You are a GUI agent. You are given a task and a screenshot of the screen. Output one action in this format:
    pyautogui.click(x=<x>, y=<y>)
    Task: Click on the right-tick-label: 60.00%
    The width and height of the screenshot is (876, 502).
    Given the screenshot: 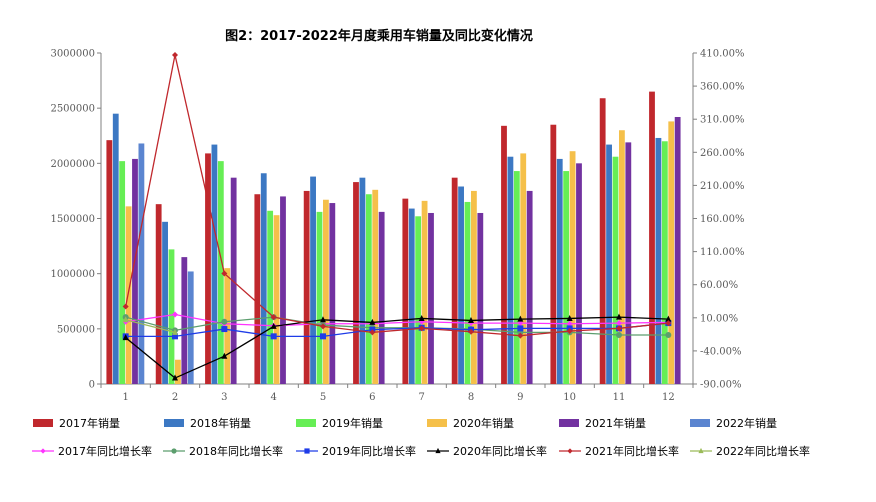 What is the action you would take?
    pyautogui.click(x=719, y=285)
    